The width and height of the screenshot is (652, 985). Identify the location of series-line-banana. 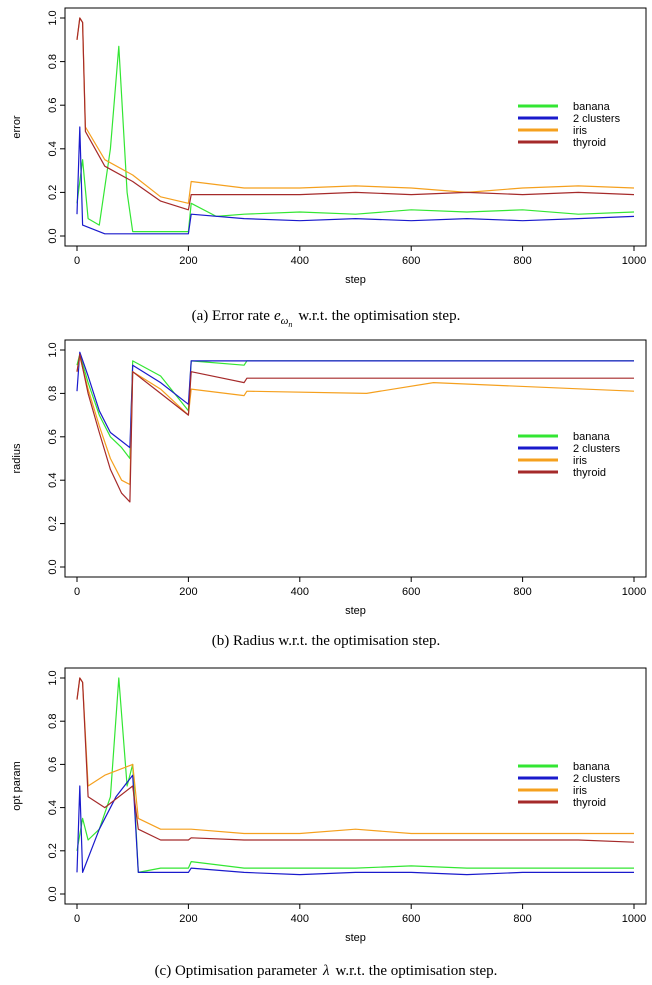
(355, 406).